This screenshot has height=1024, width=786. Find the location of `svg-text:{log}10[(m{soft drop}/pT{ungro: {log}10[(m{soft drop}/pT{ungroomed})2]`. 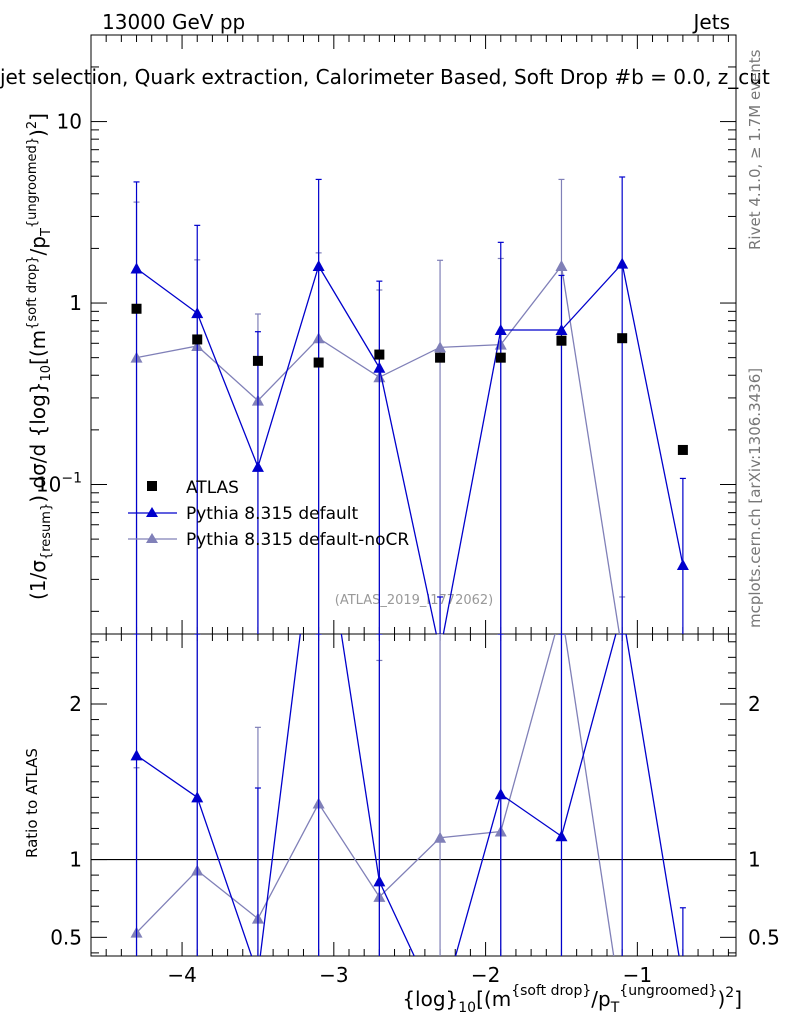

svg-text:{log}10[(m{soft drop}/pT{ungro: {log}10[(m{soft drop}/pT{ungroomed})2] is located at coordinates (572, 999).